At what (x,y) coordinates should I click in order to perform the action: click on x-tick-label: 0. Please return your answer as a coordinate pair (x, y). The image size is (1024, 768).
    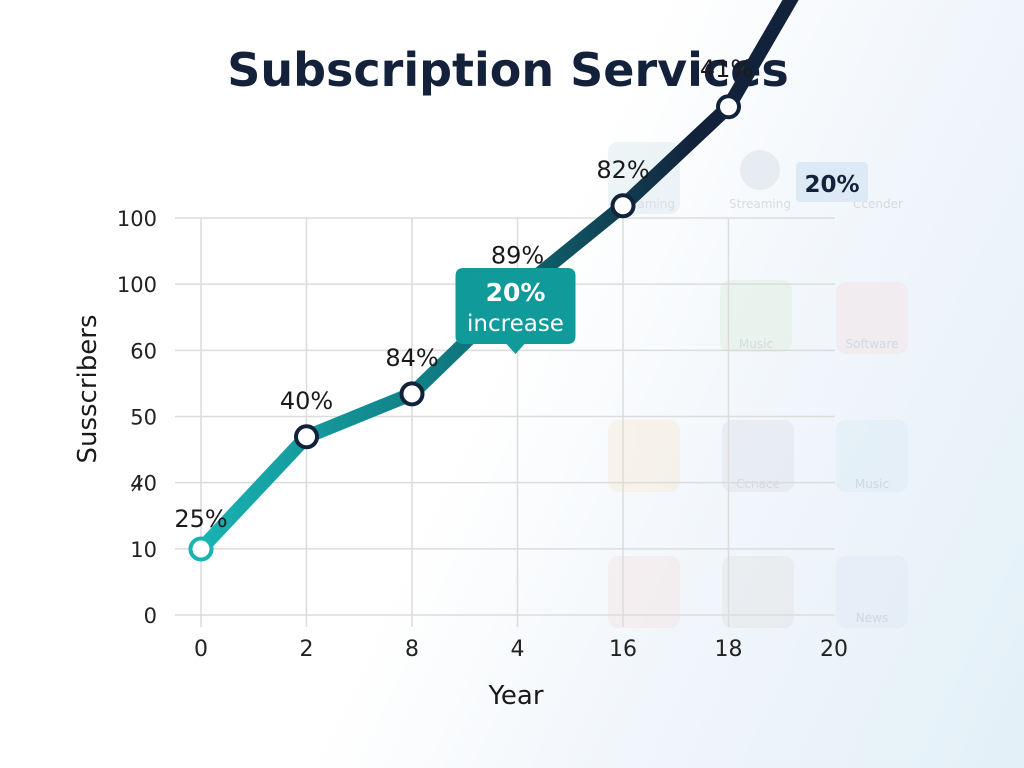
    Looking at the image, I should click on (201, 649).